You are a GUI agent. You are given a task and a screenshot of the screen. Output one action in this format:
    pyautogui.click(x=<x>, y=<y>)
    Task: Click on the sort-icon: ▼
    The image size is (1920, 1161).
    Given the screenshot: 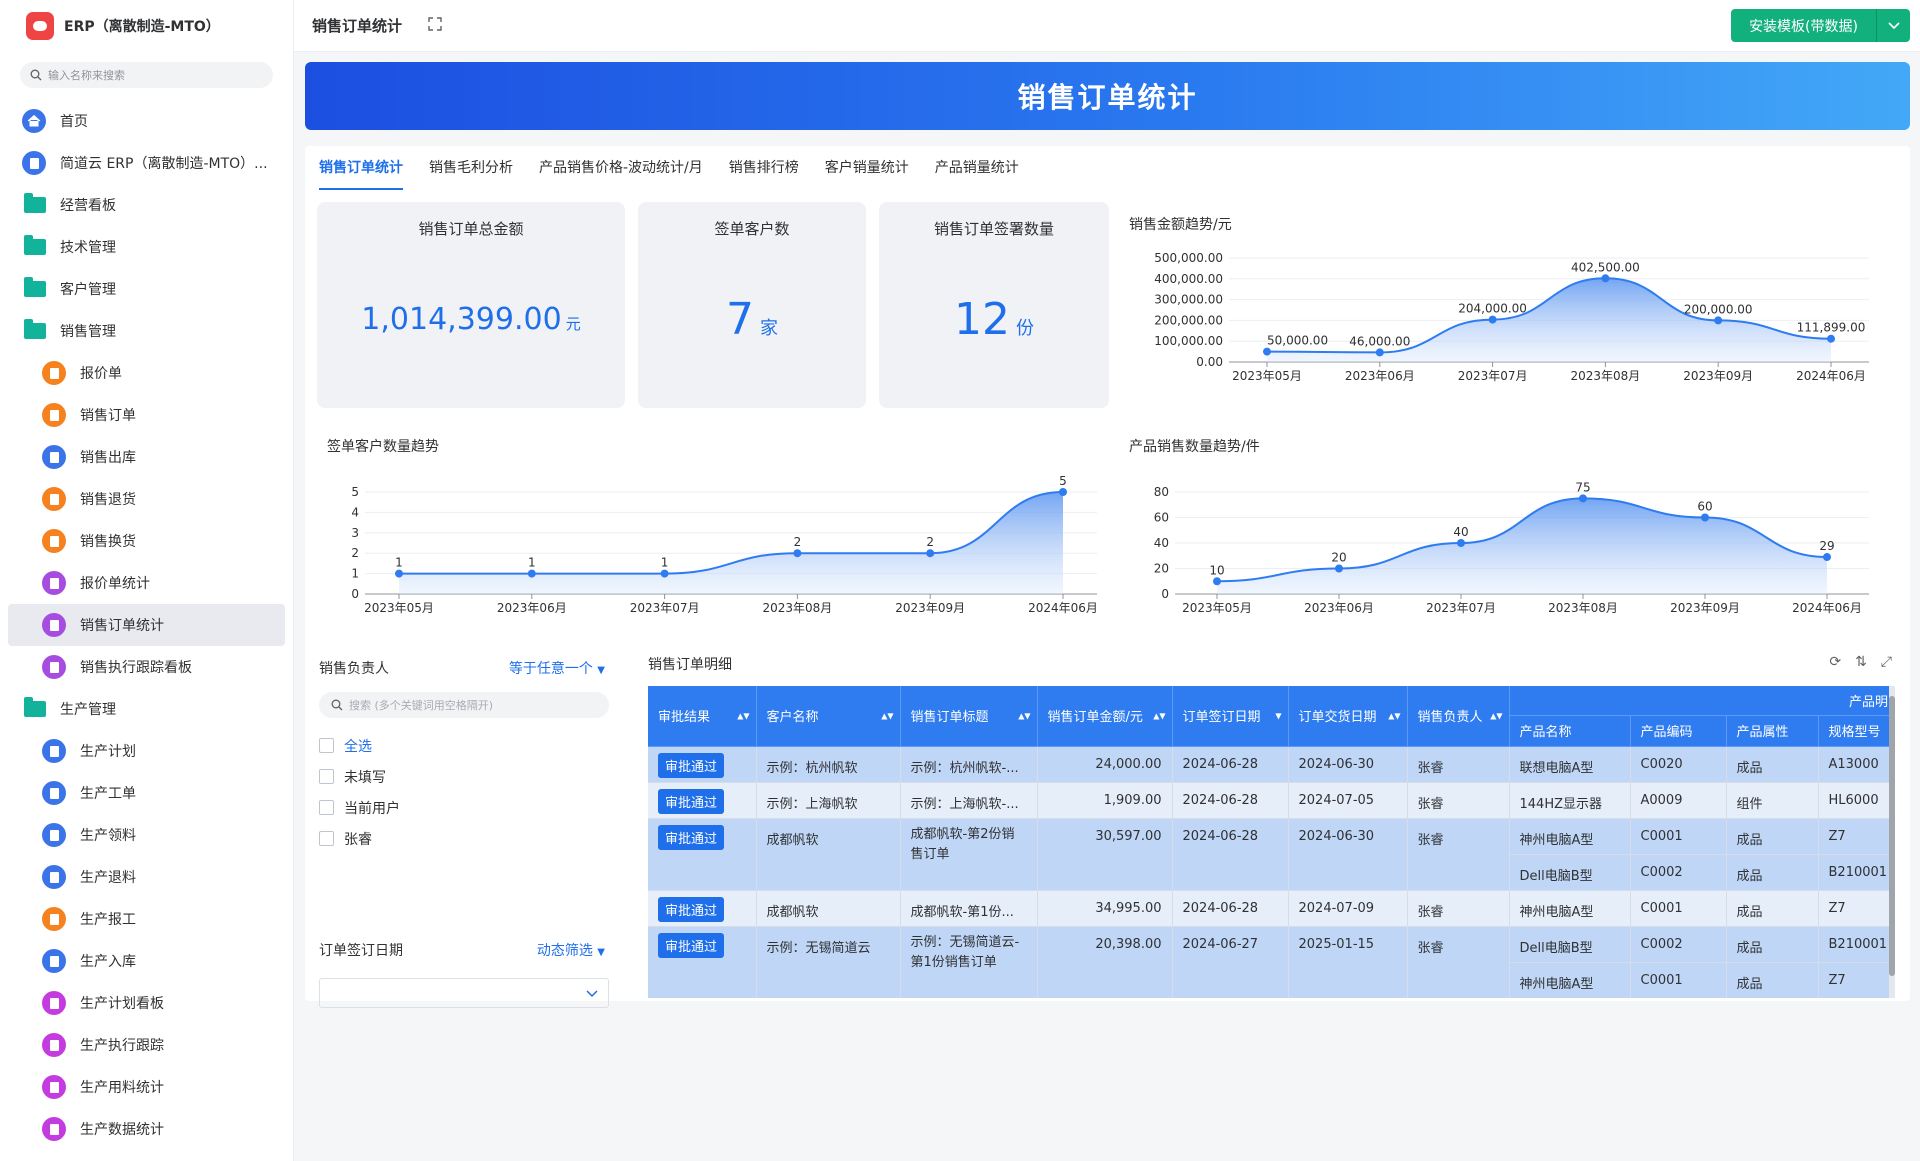 What is the action you would take?
    pyautogui.click(x=1278, y=716)
    